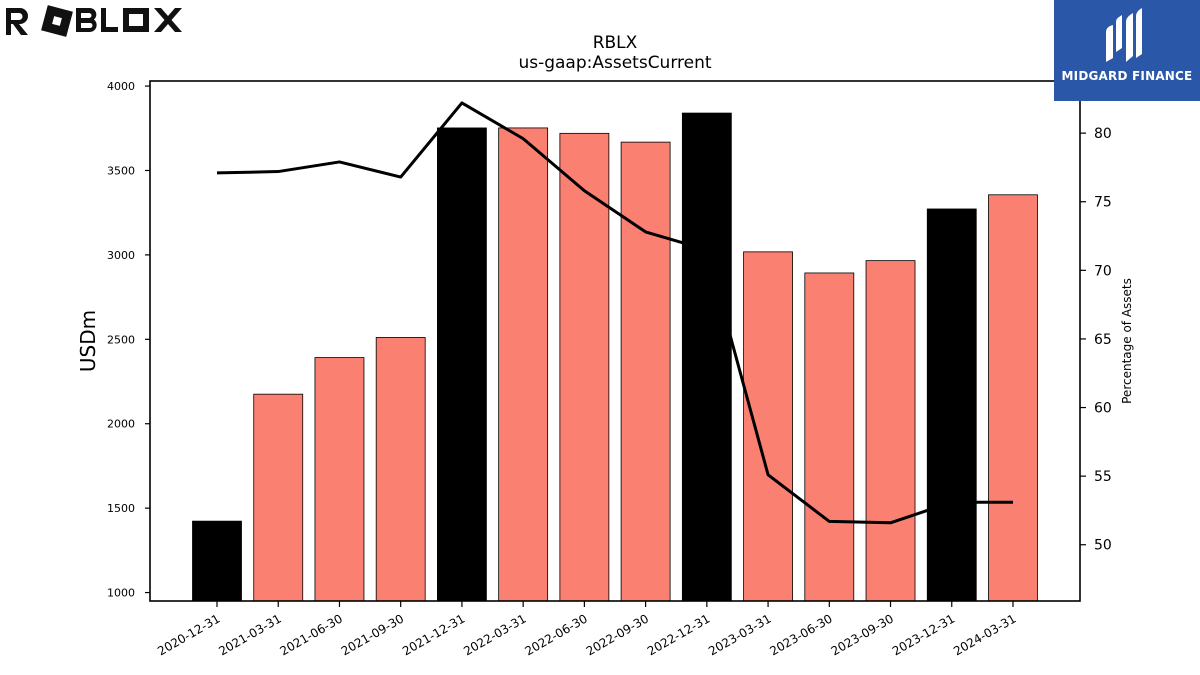 The width and height of the screenshot is (1200, 675). What do you see at coordinates (121, 593) in the screenshot?
I see `y-tick-label: 1000` at bounding box center [121, 593].